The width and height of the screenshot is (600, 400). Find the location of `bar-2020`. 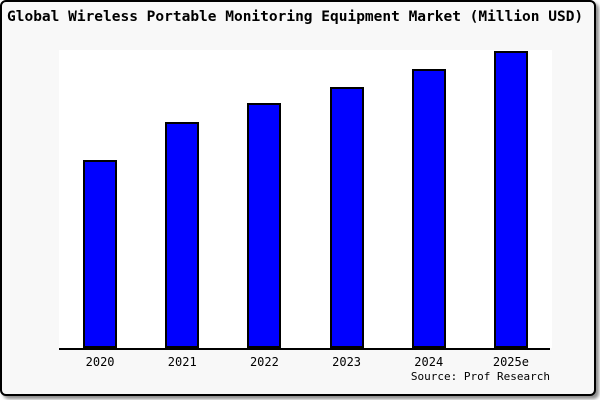

bar-2020 is located at coordinates (100, 254).